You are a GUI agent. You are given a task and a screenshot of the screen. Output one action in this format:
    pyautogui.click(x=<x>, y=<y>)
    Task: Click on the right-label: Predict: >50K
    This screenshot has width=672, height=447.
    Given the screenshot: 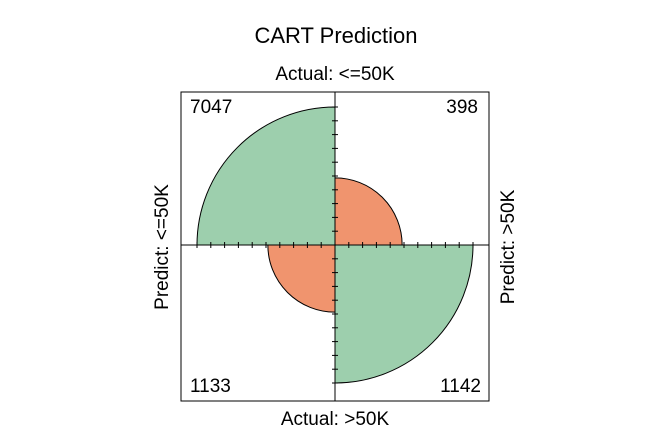 What is the action you would take?
    pyautogui.click(x=508, y=246)
    